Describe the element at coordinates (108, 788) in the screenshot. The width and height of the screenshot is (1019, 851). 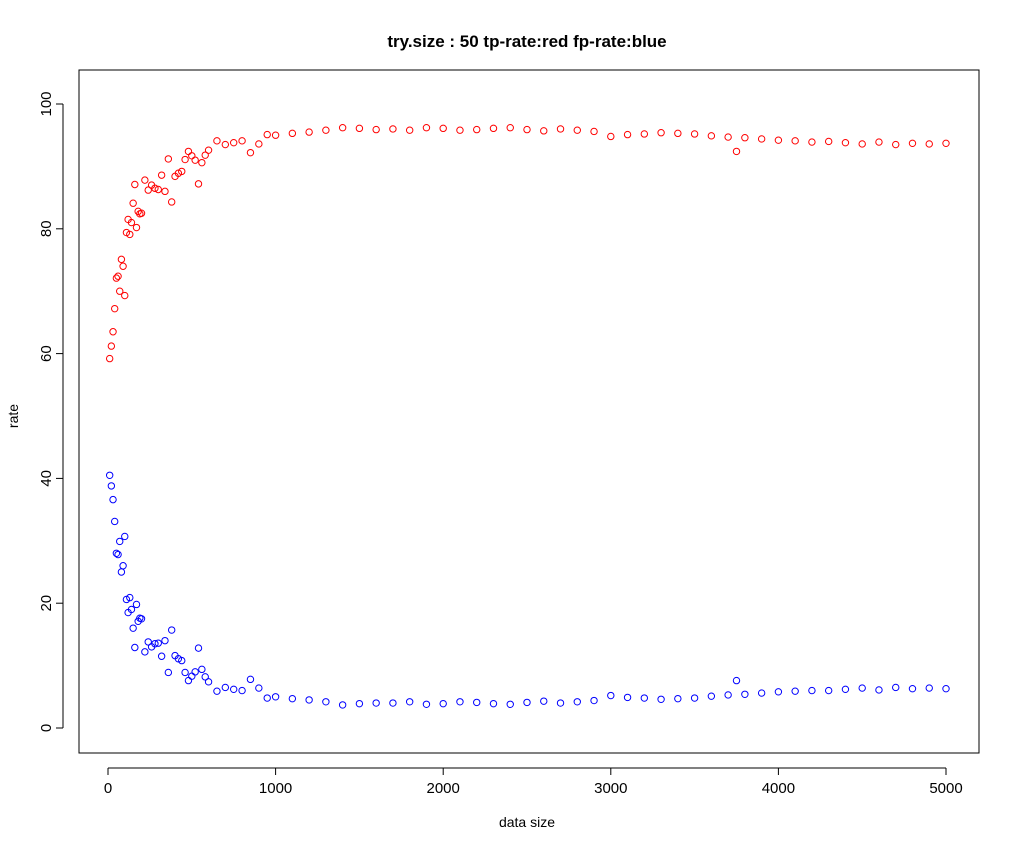
I see `x-tick-label-0: 0` at that location.